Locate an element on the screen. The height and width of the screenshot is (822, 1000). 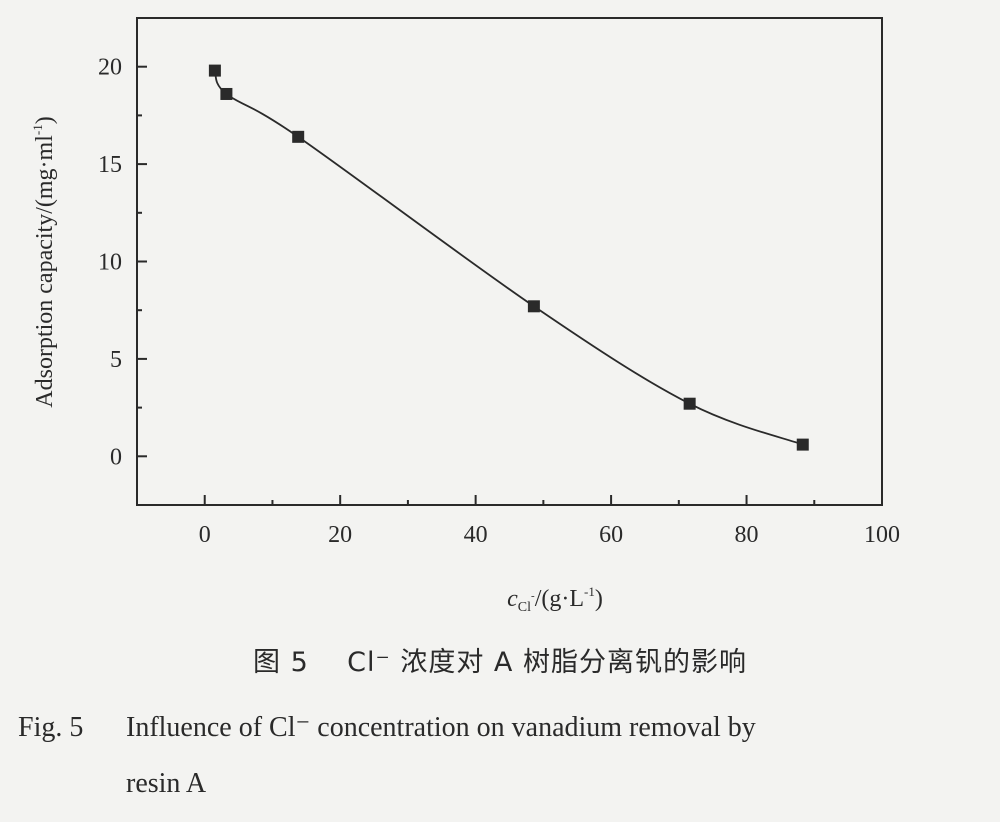
caption-en-line-2: resin A is located at coordinates (166, 783).